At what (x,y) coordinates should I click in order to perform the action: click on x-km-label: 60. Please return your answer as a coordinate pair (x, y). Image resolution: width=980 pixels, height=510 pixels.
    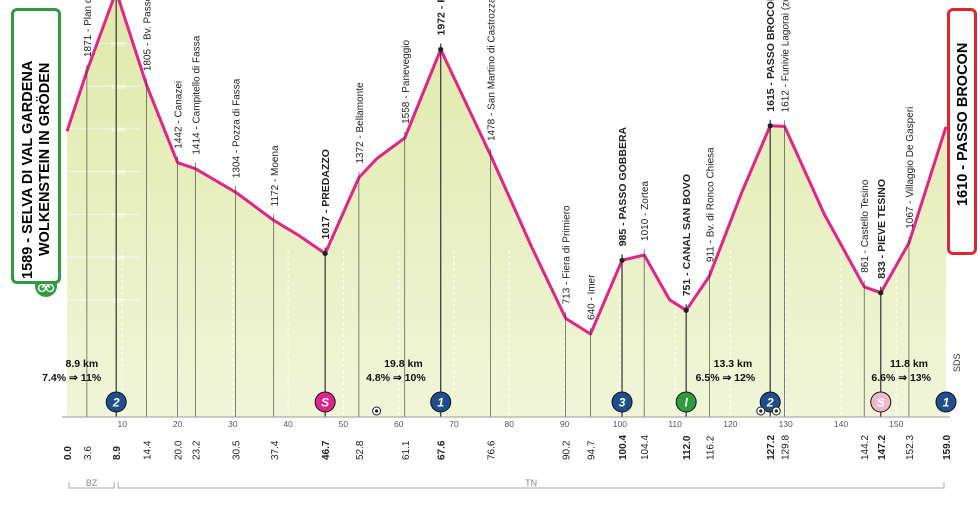
    Looking at the image, I should click on (399, 424).